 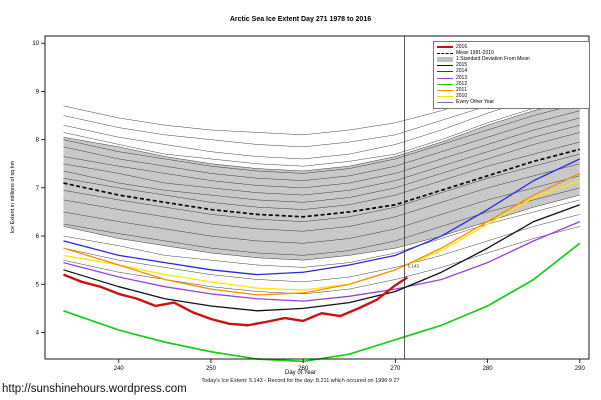 I want to click on legend-label: Every Other Year, so click(x=475, y=102).